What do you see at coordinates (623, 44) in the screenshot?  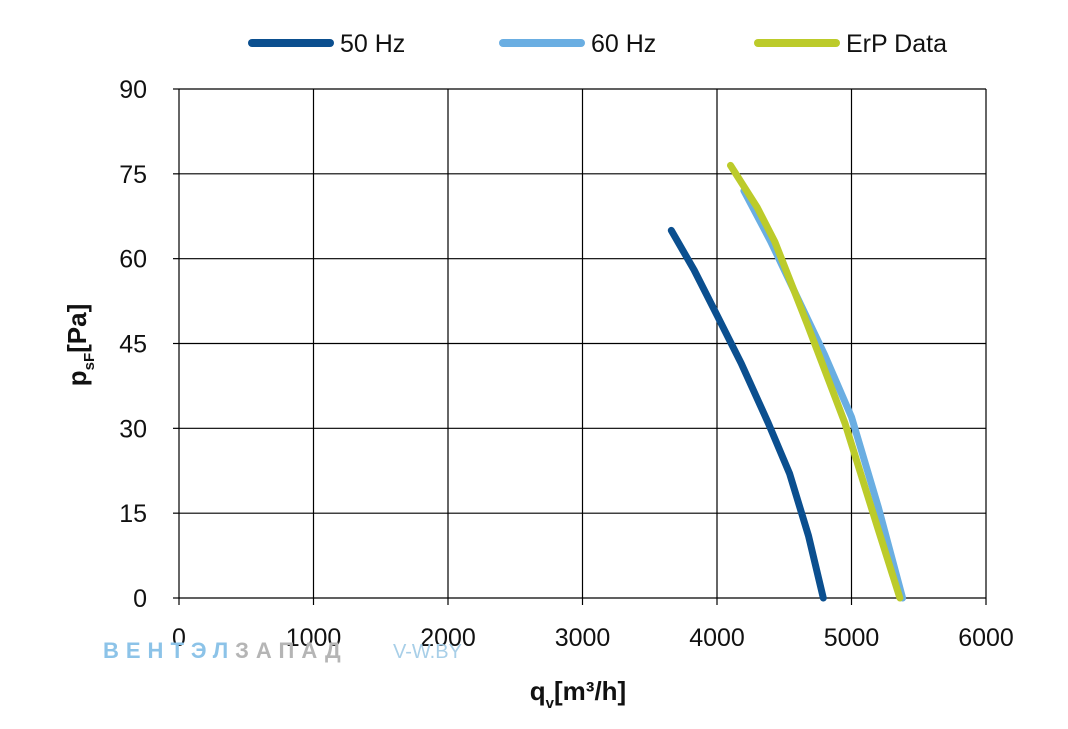 I see `legend-label-60-hz: 60 Hz` at bounding box center [623, 44].